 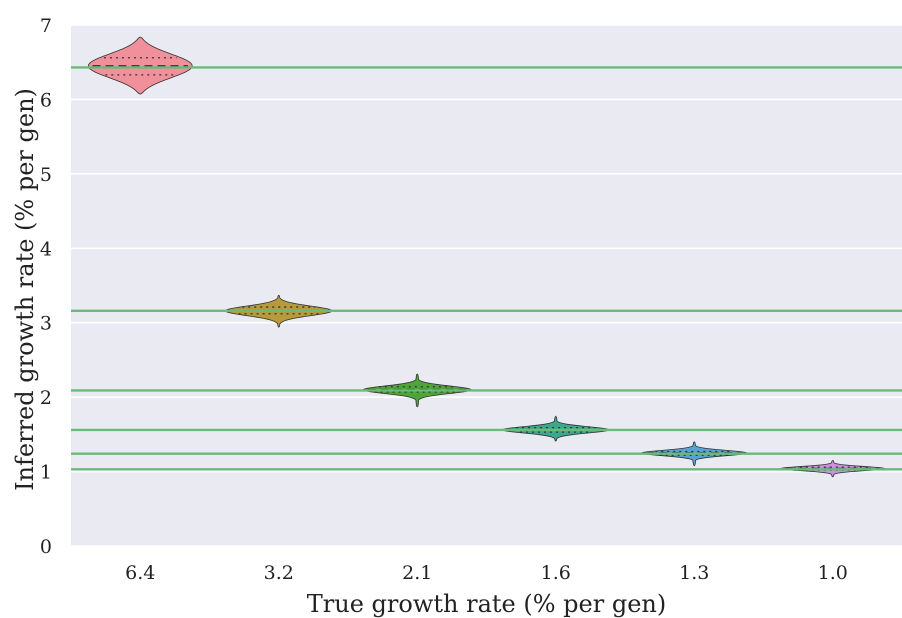 What do you see at coordinates (556, 573) in the screenshot?
I see `x-tick-label: 1.6` at bounding box center [556, 573].